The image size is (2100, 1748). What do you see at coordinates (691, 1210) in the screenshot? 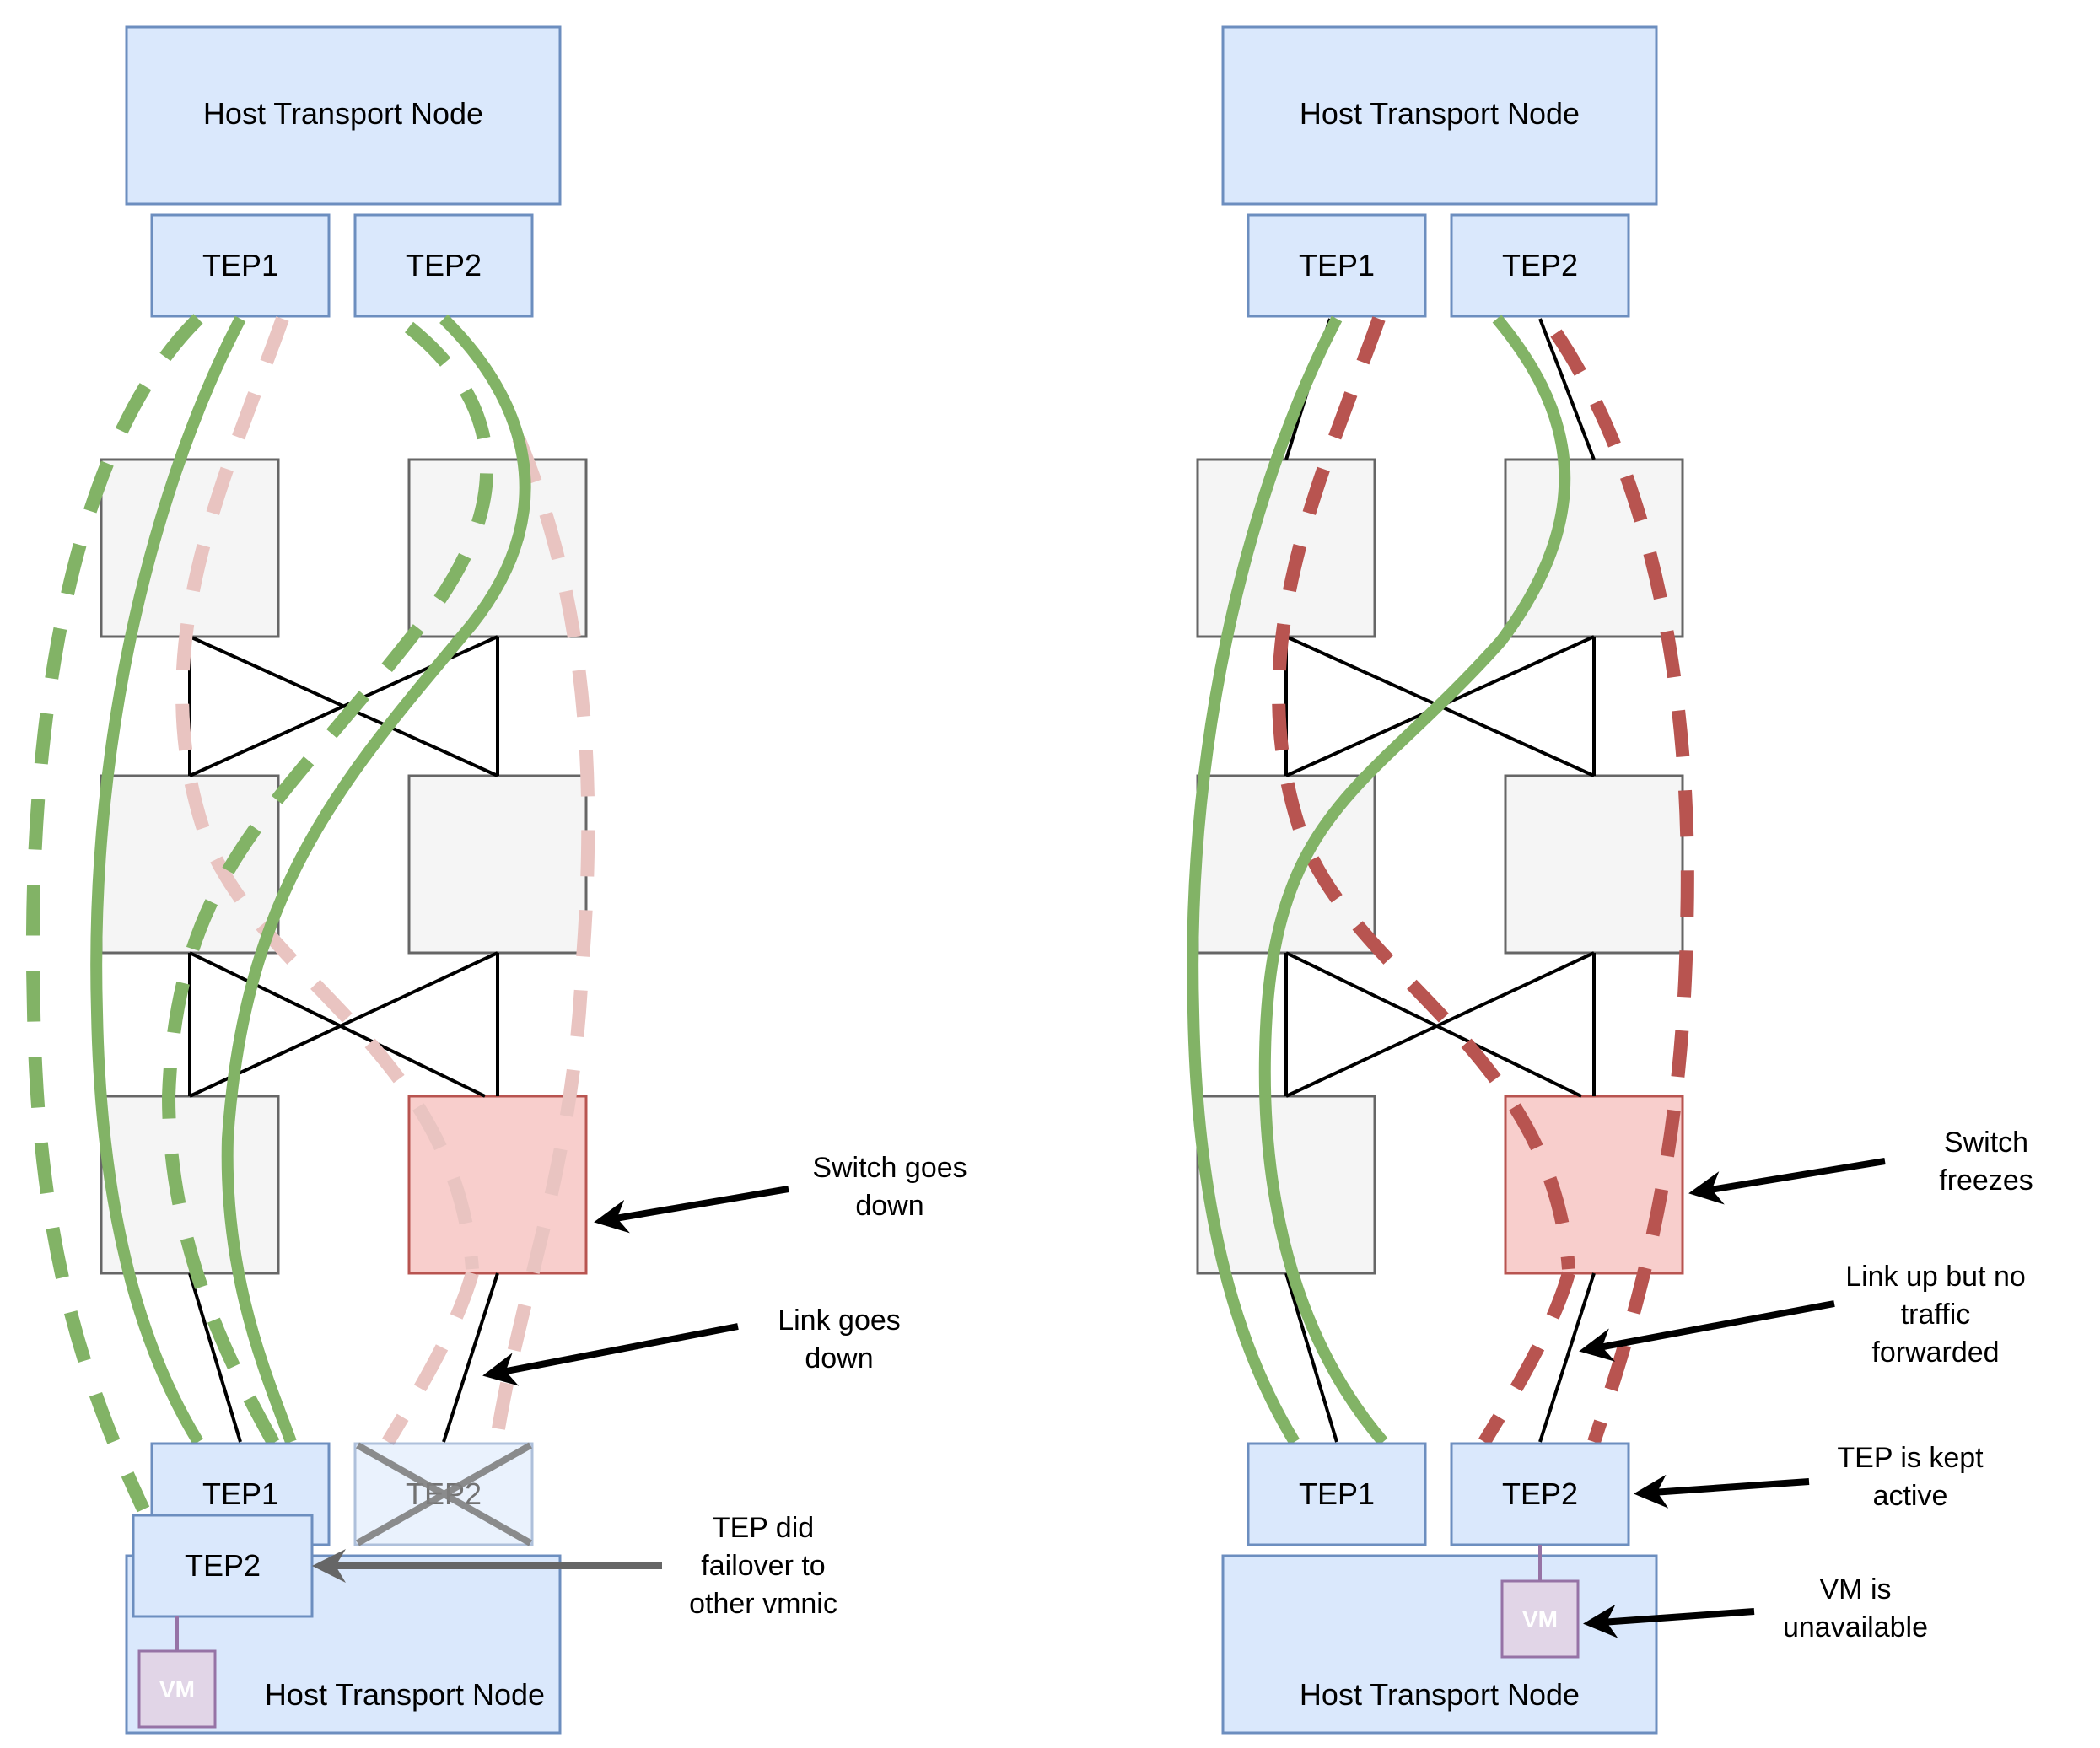
I see `left-switch-arrow` at bounding box center [691, 1210].